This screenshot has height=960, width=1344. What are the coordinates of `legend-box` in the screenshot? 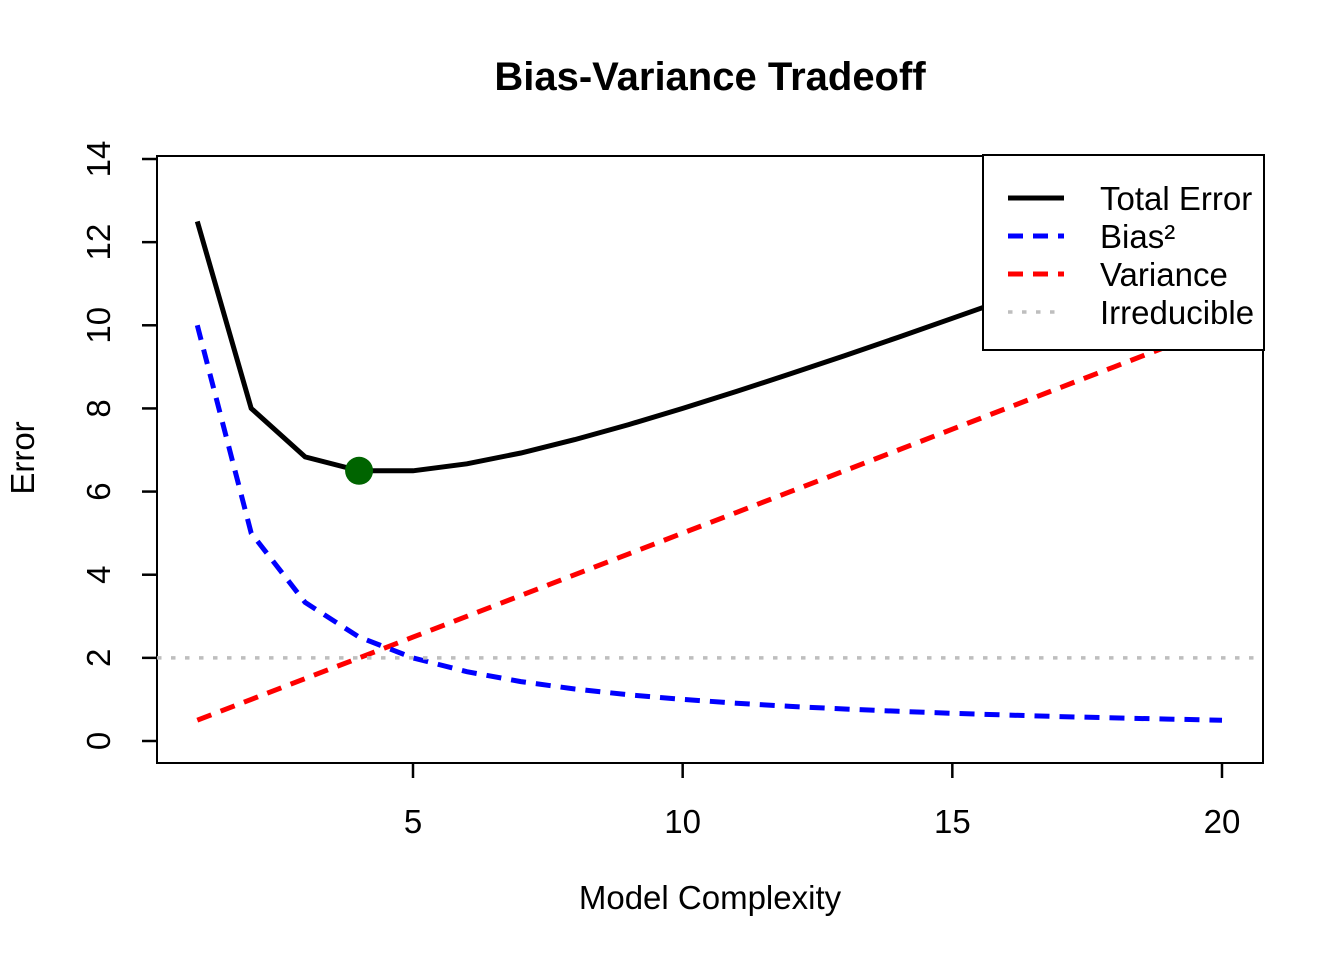 It's located at (1123, 252).